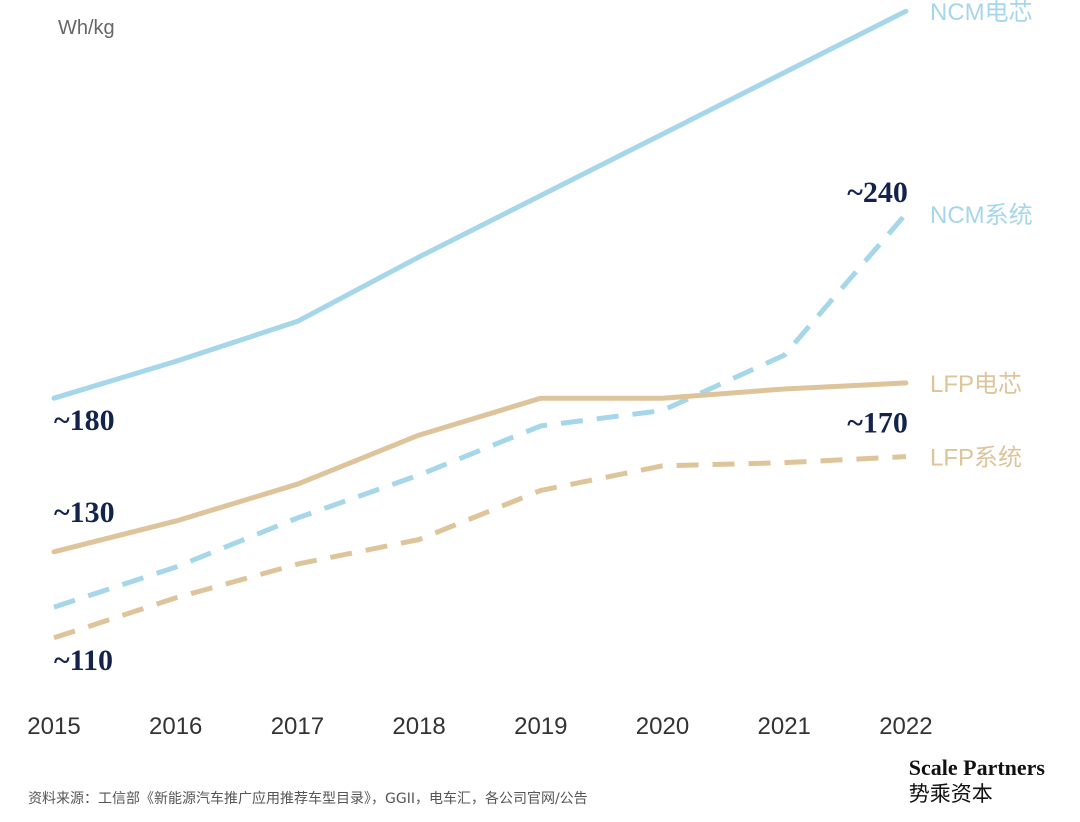 Image resolution: width=1080 pixels, height=822 pixels. Describe the element at coordinates (479, 726) in the screenshot. I see `x-axis-ticks: 2015 2016 2017 2018 2019 2020 2021 2022` at that location.